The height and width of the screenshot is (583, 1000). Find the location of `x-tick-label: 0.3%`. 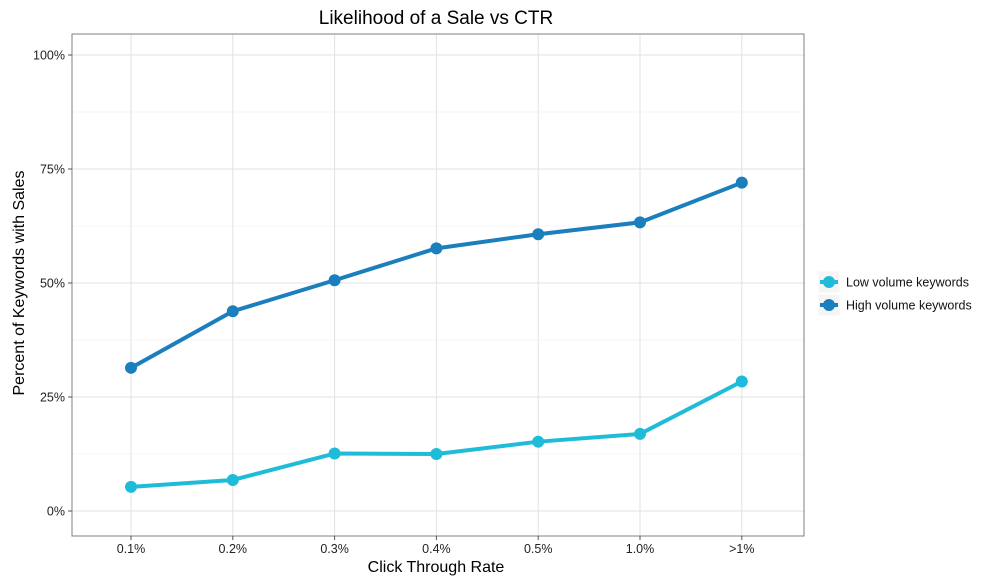

x-tick-label: 0.3% is located at coordinates (334, 549).